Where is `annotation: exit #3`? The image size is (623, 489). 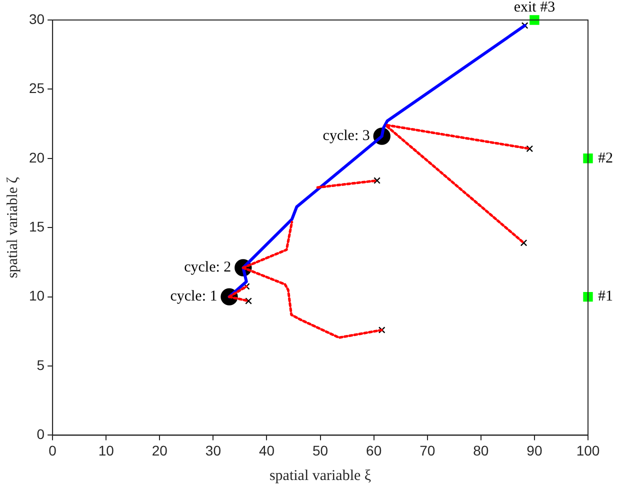 annotation: exit #3 is located at coordinates (535, 8).